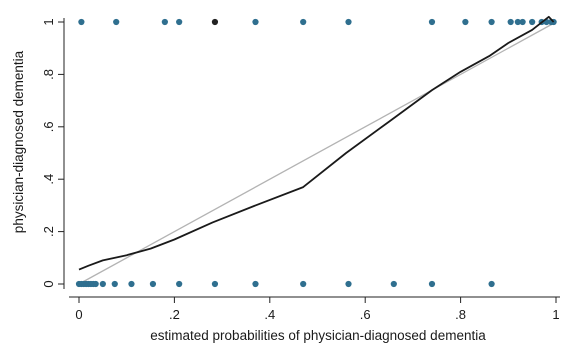 Image resolution: width=569 pixels, height=345 pixels. I want to click on y-tick-label: 0, so click(48, 283).